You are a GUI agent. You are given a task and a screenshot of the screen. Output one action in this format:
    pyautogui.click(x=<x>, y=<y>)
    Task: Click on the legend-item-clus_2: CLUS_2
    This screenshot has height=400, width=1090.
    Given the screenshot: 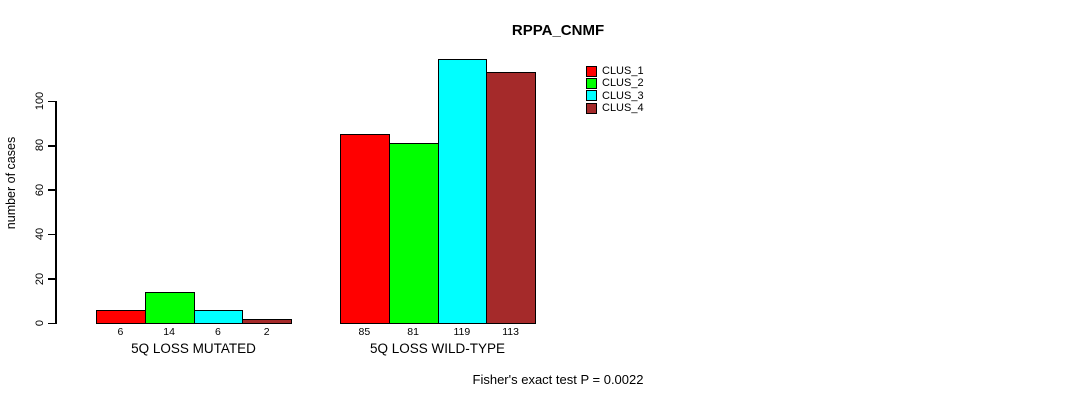 What is the action you would take?
    pyautogui.click(x=615, y=83)
    